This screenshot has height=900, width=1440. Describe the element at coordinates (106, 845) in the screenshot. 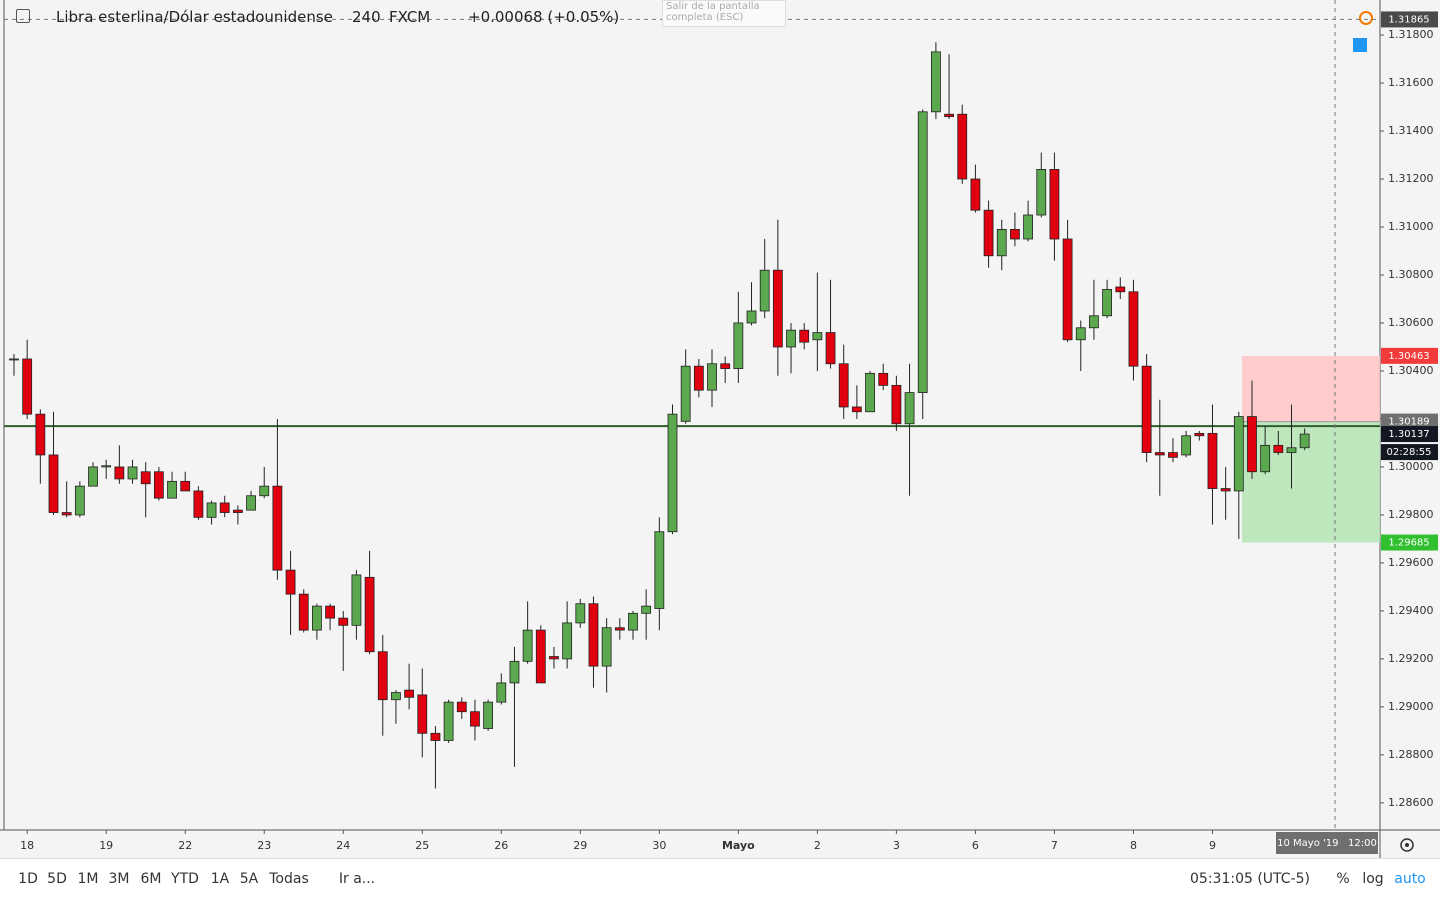

I see `x-tick-label: 19` at that location.